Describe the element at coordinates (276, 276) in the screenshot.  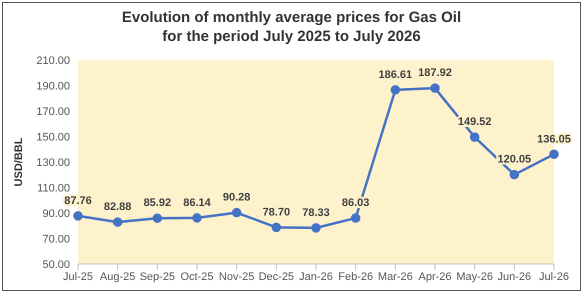
I see `x-tick-label: Dec-25` at that location.